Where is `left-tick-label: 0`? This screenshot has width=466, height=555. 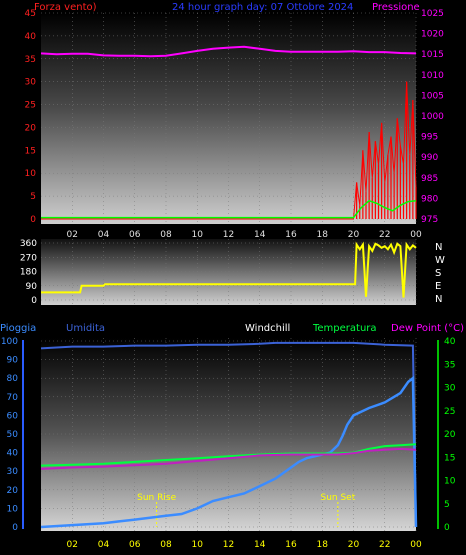
left-tick-label: 0 is located at coordinates (15, 528).